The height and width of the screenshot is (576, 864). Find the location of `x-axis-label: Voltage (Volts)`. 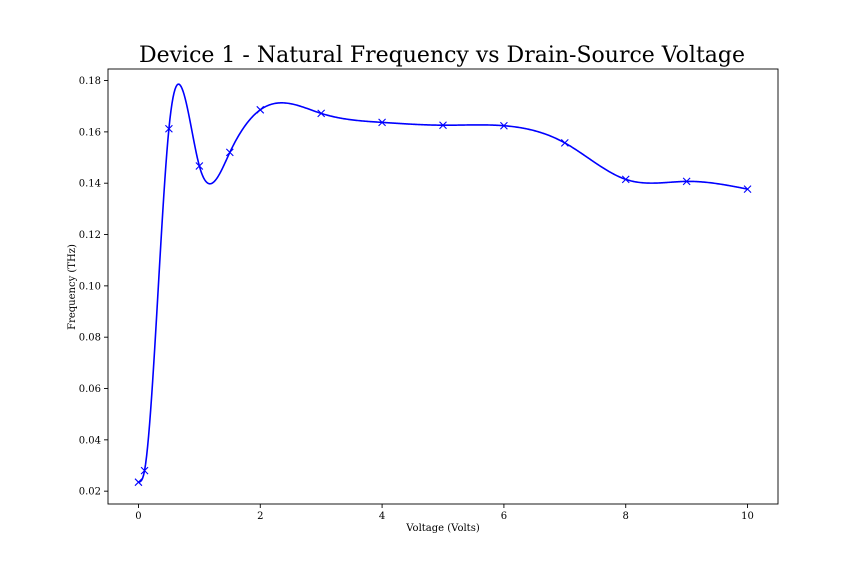

x-axis-label: Voltage (Volts) is located at coordinates (442, 528).